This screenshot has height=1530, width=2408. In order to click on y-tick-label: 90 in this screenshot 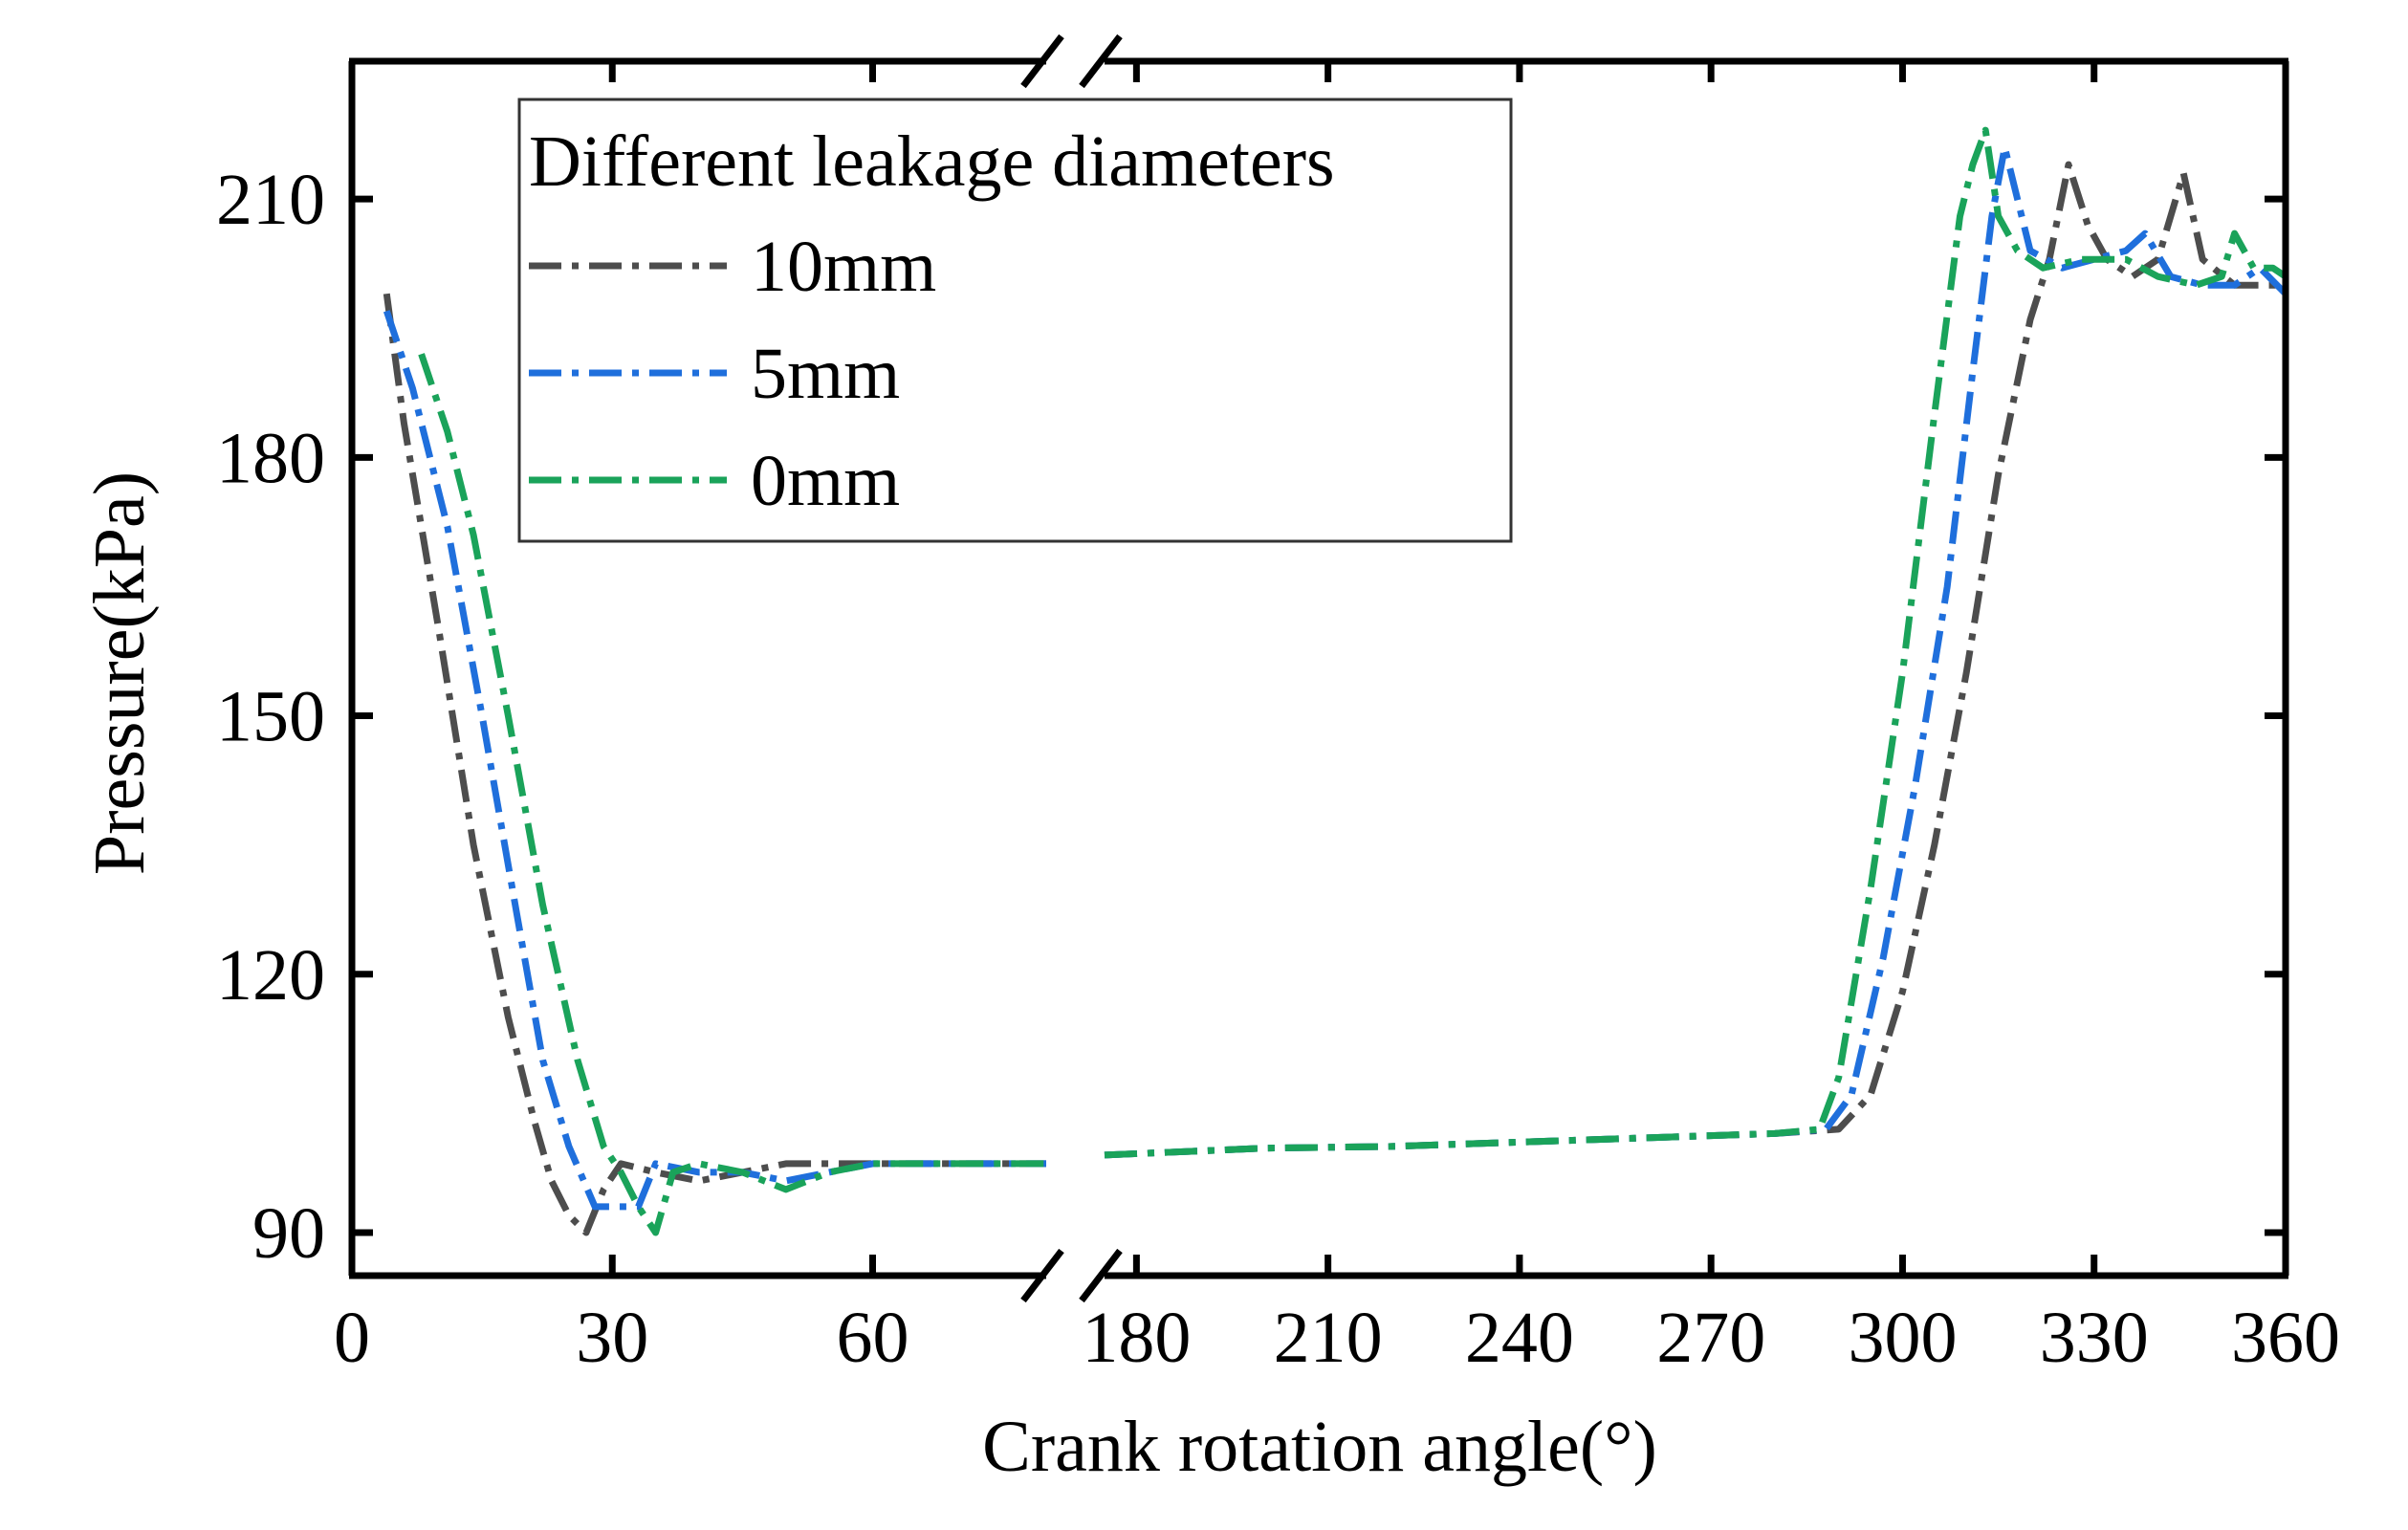, I will do `click(288, 1234)`.